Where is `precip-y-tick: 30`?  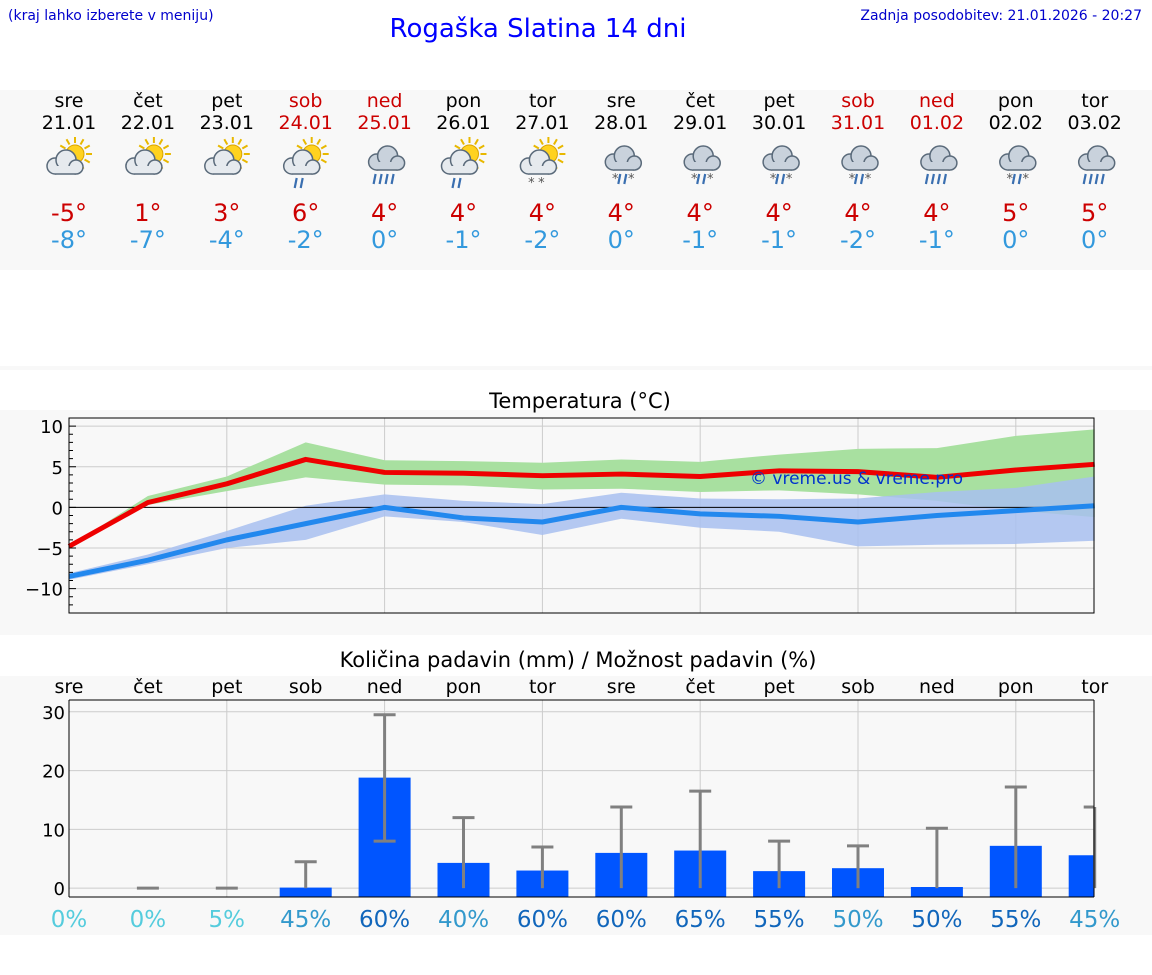
precip-y-tick: 30 is located at coordinates (53, 713).